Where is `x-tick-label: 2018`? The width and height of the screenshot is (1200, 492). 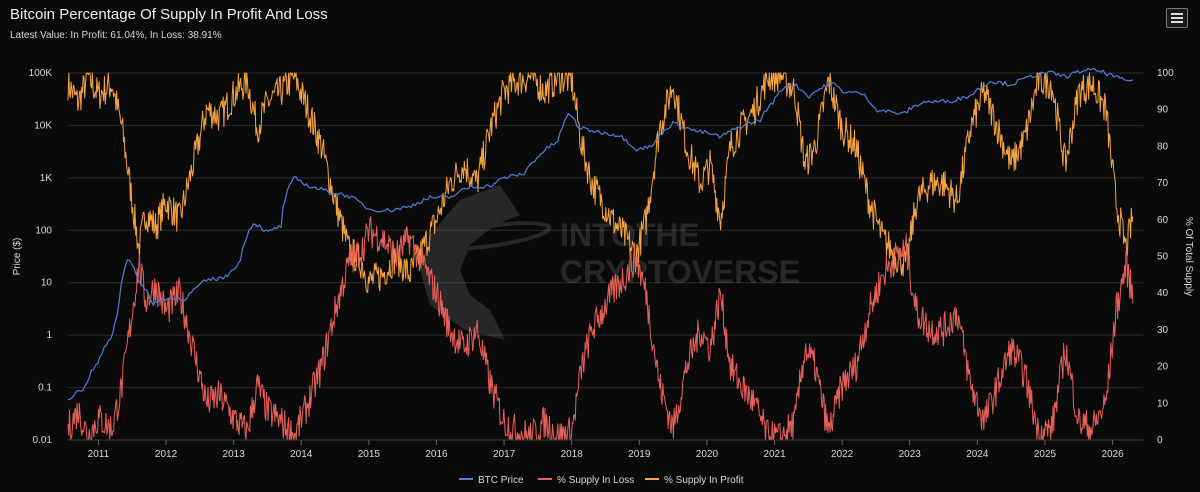 x-tick-label: 2018 is located at coordinates (572, 454).